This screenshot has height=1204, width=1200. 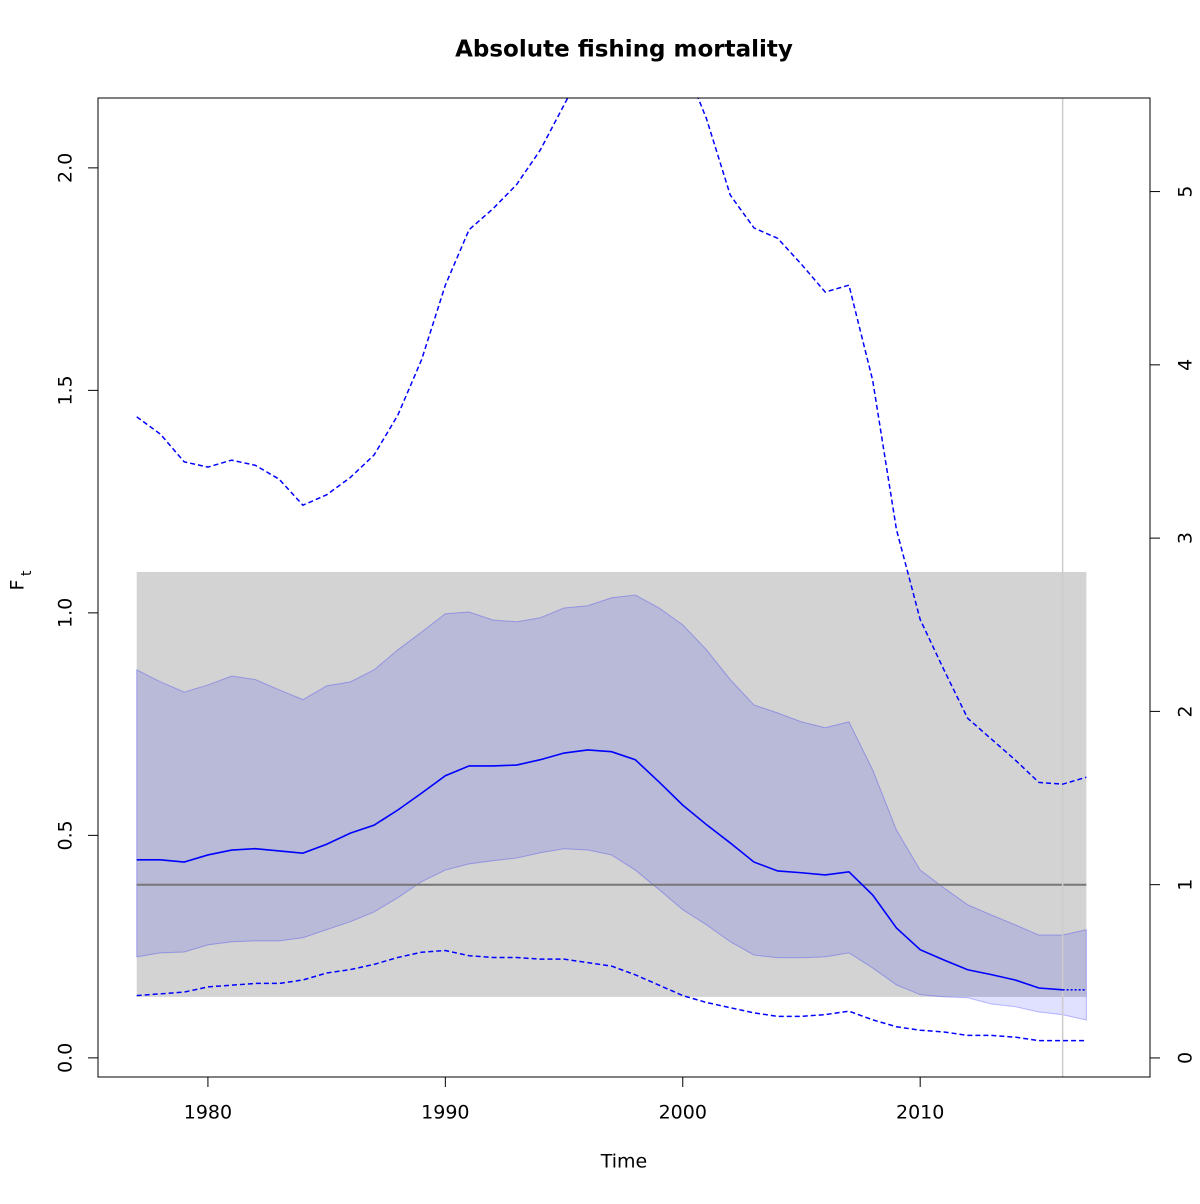 What do you see at coordinates (66, 168) in the screenshot?
I see `y-tick-label: 2.0` at bounding box center [66, 168].